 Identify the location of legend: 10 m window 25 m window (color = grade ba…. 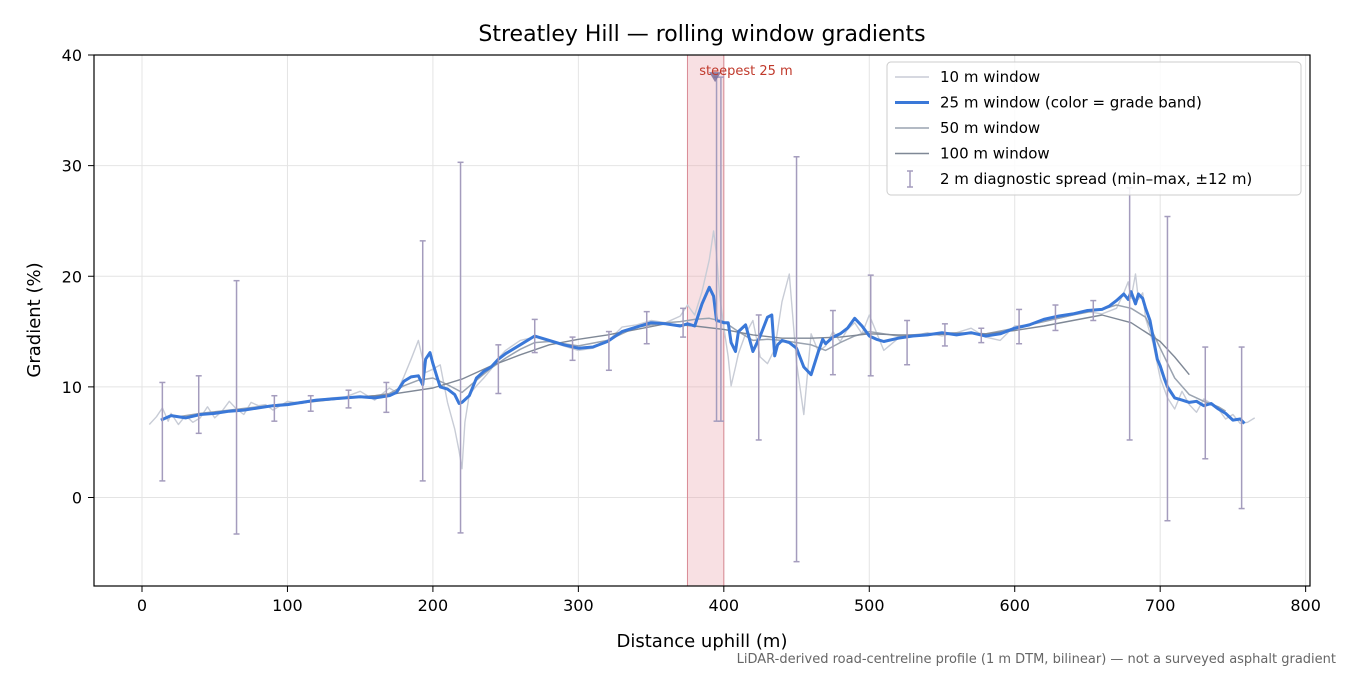
(1094, 128).